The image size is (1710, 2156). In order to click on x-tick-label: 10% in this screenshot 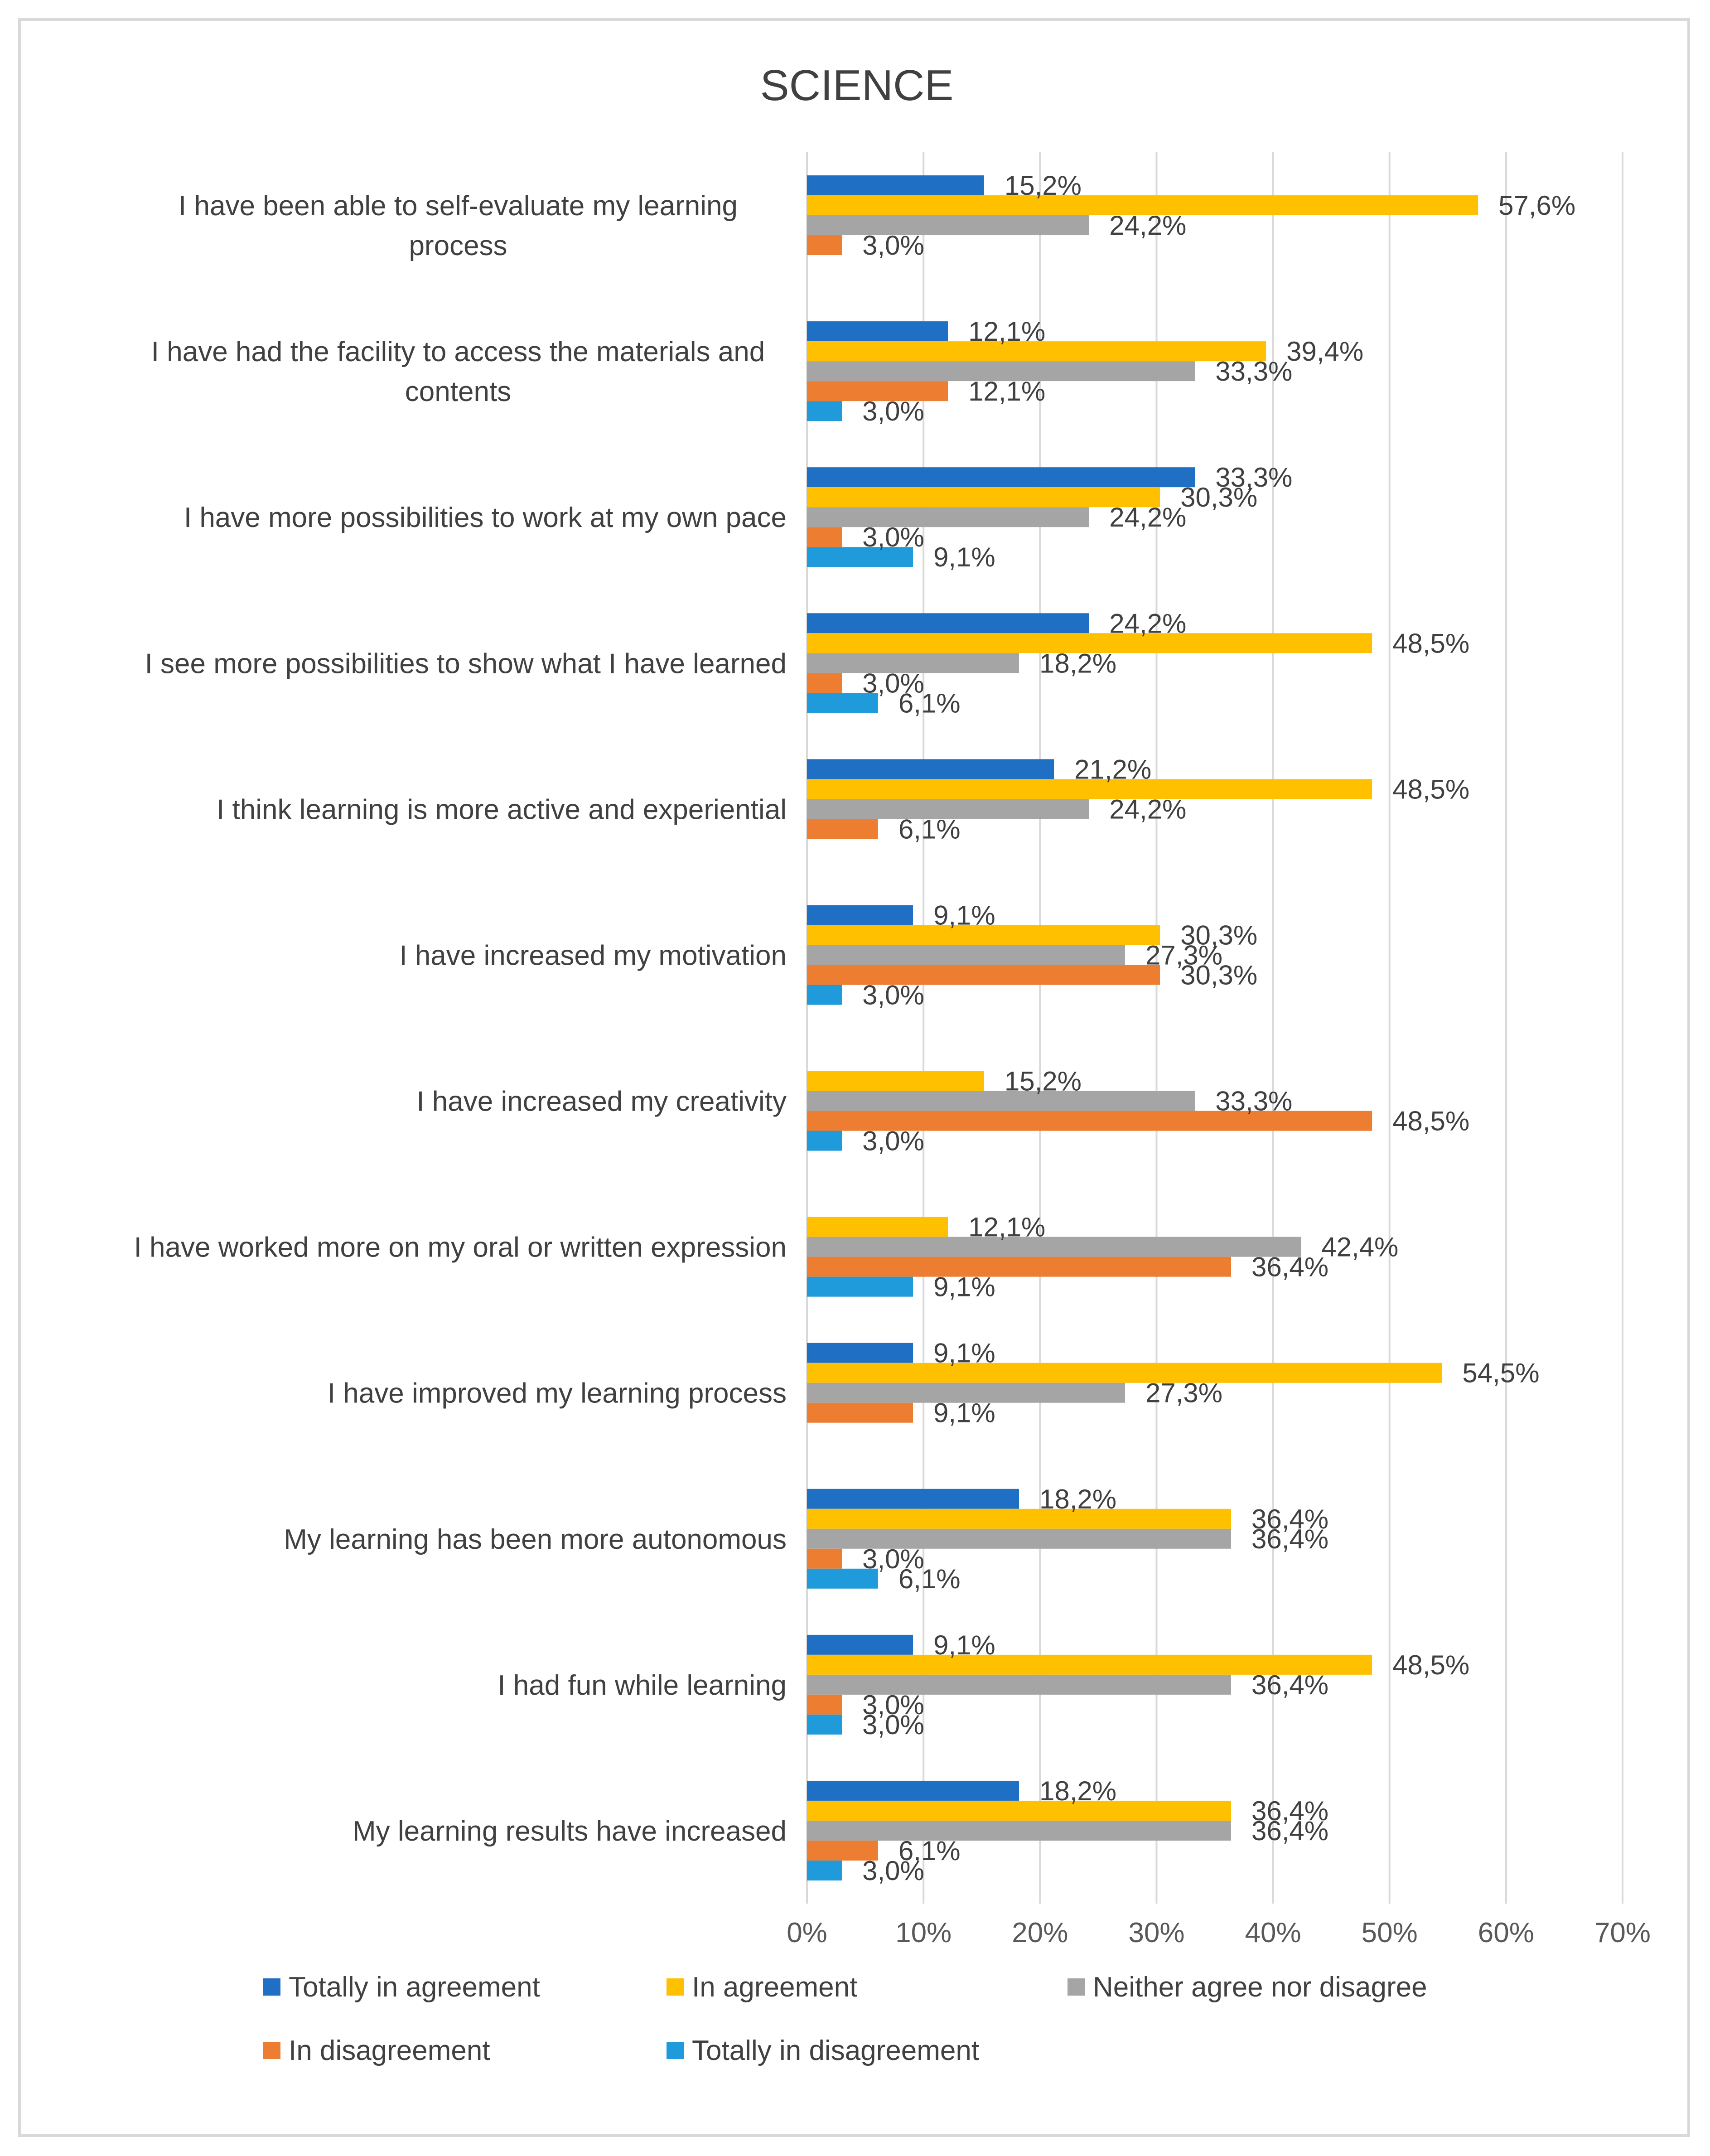, I will do `click(924, 1932)`.